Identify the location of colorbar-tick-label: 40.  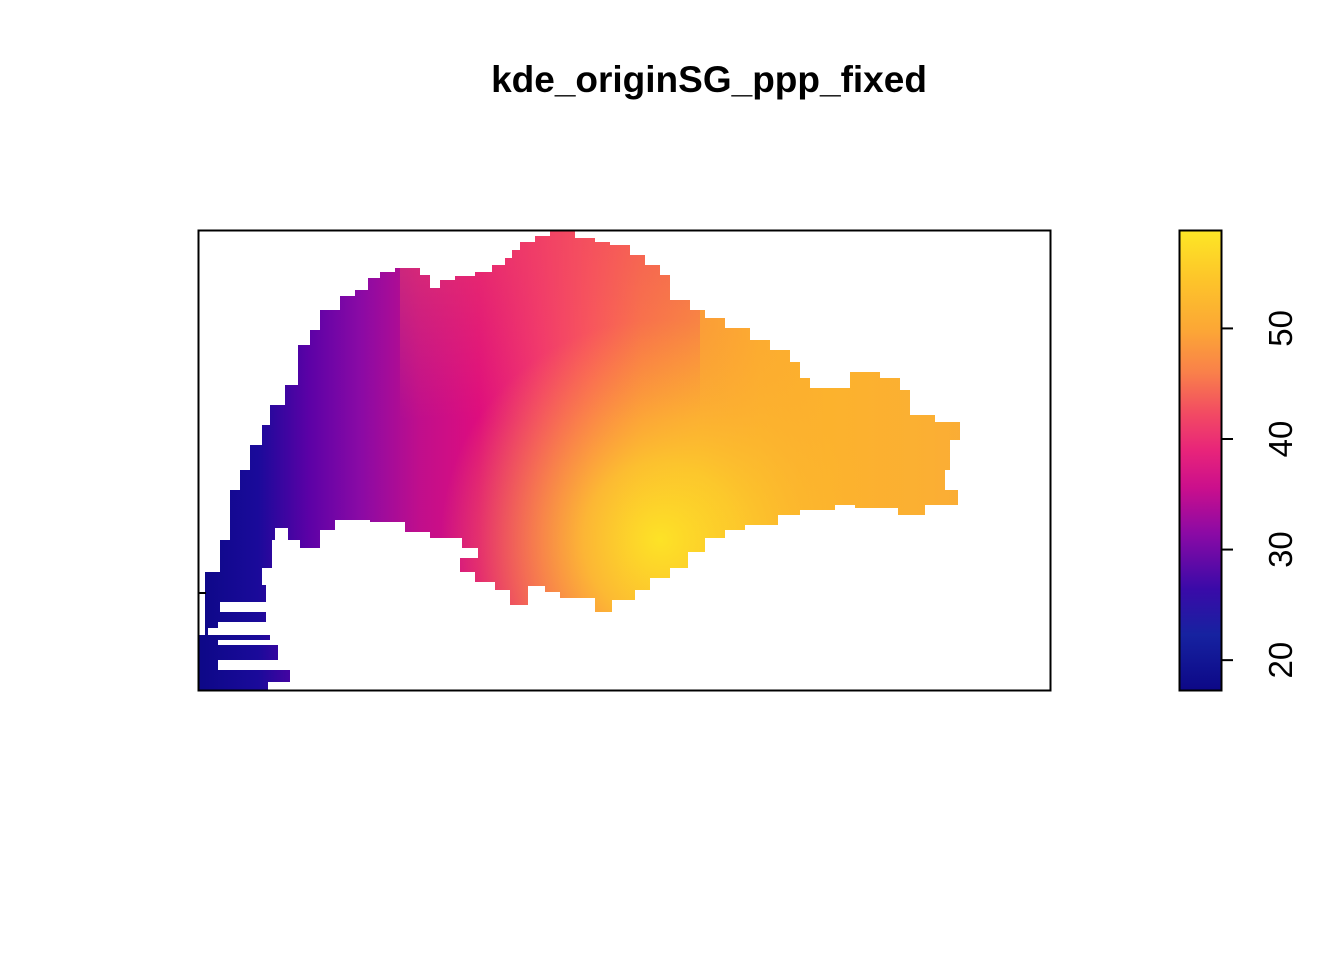
(1280, 439).